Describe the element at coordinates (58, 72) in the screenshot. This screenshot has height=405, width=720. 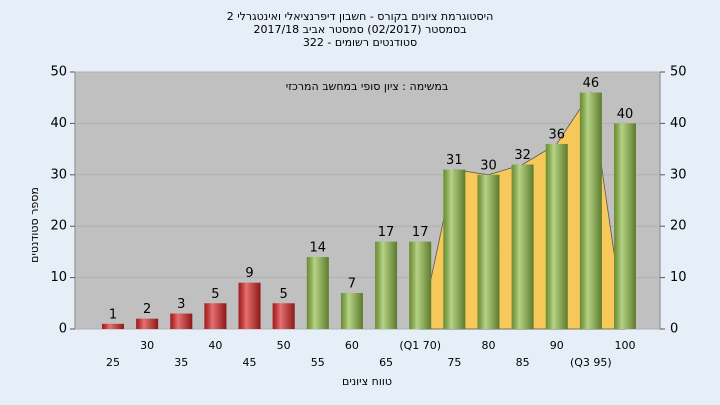
I see `y-tick-label: 50` at that location.